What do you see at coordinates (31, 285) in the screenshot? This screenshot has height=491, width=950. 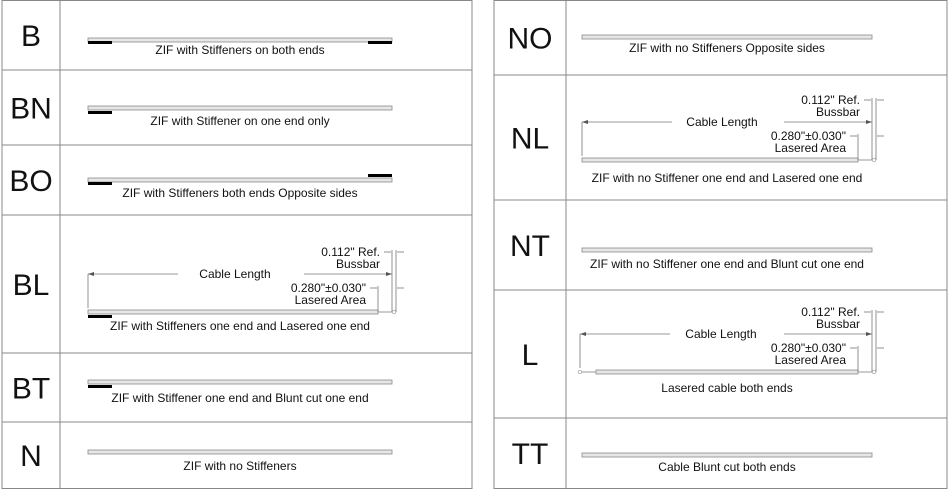 I see `part-code: BL` at bounding box center [31, 285].